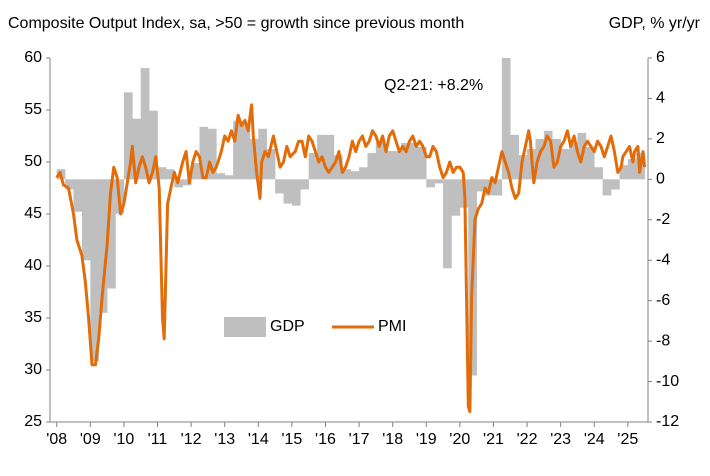 The image size is (710, 476). Describe the element at coordinates (660, 98) in the screenshot. I see `y2-tick-label: 4` at that location.